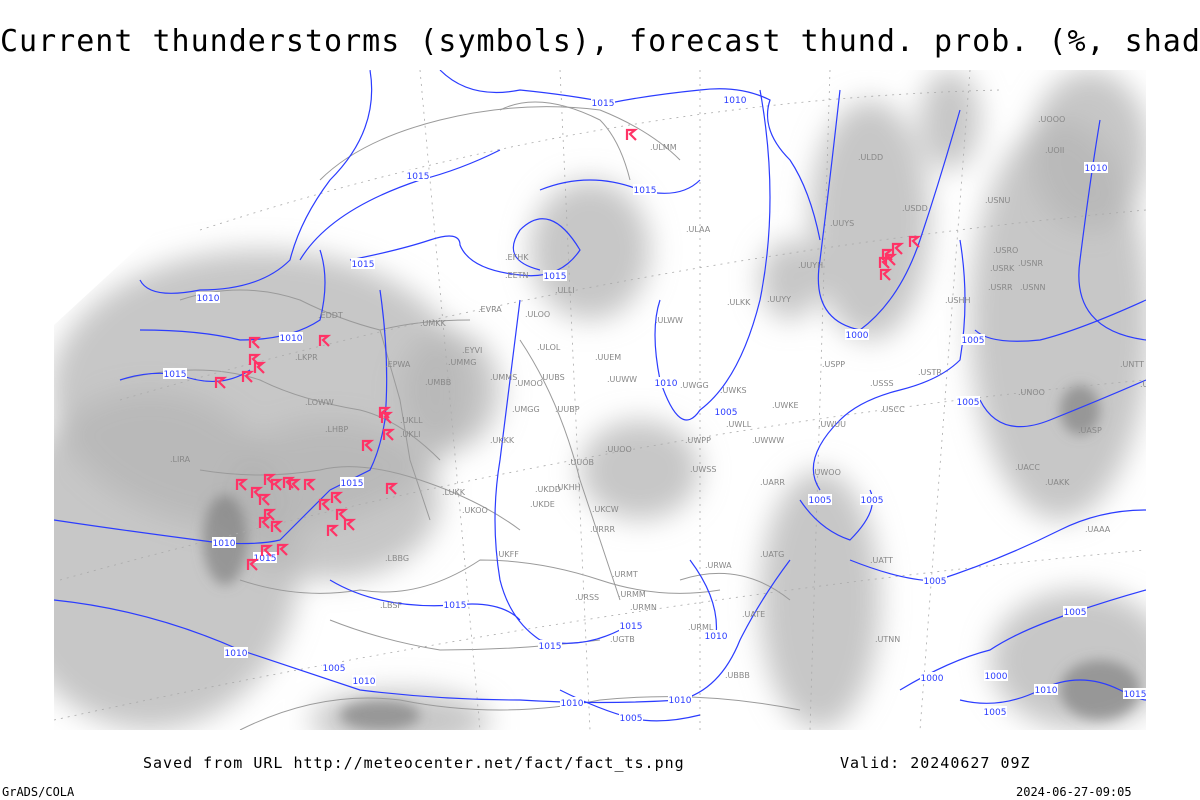 The height and width of the screenshot is (800, 1200). I want to click on station-label: .UWOO, so click(826, 472).